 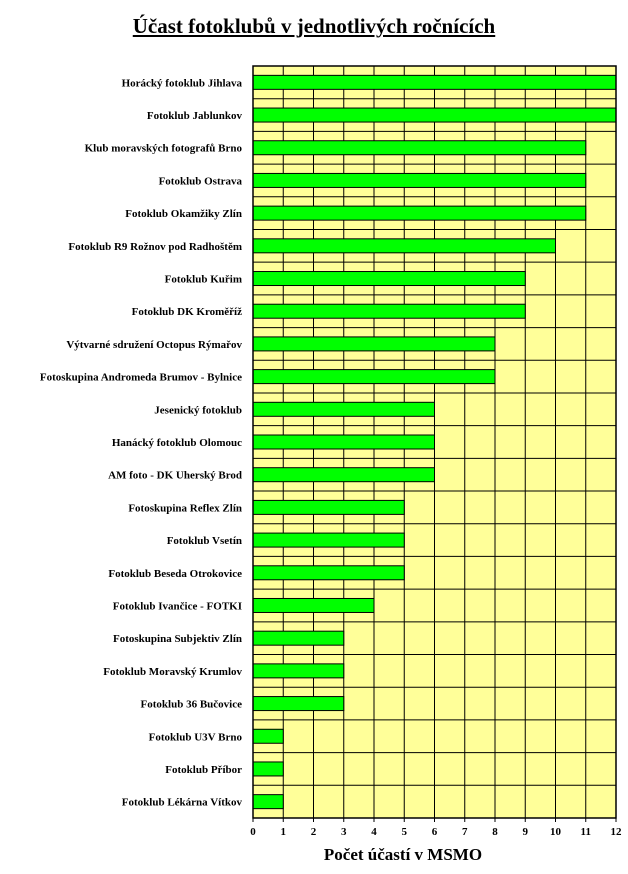 I want to click on x-tick-label: 5, so click(x=405, y=832).